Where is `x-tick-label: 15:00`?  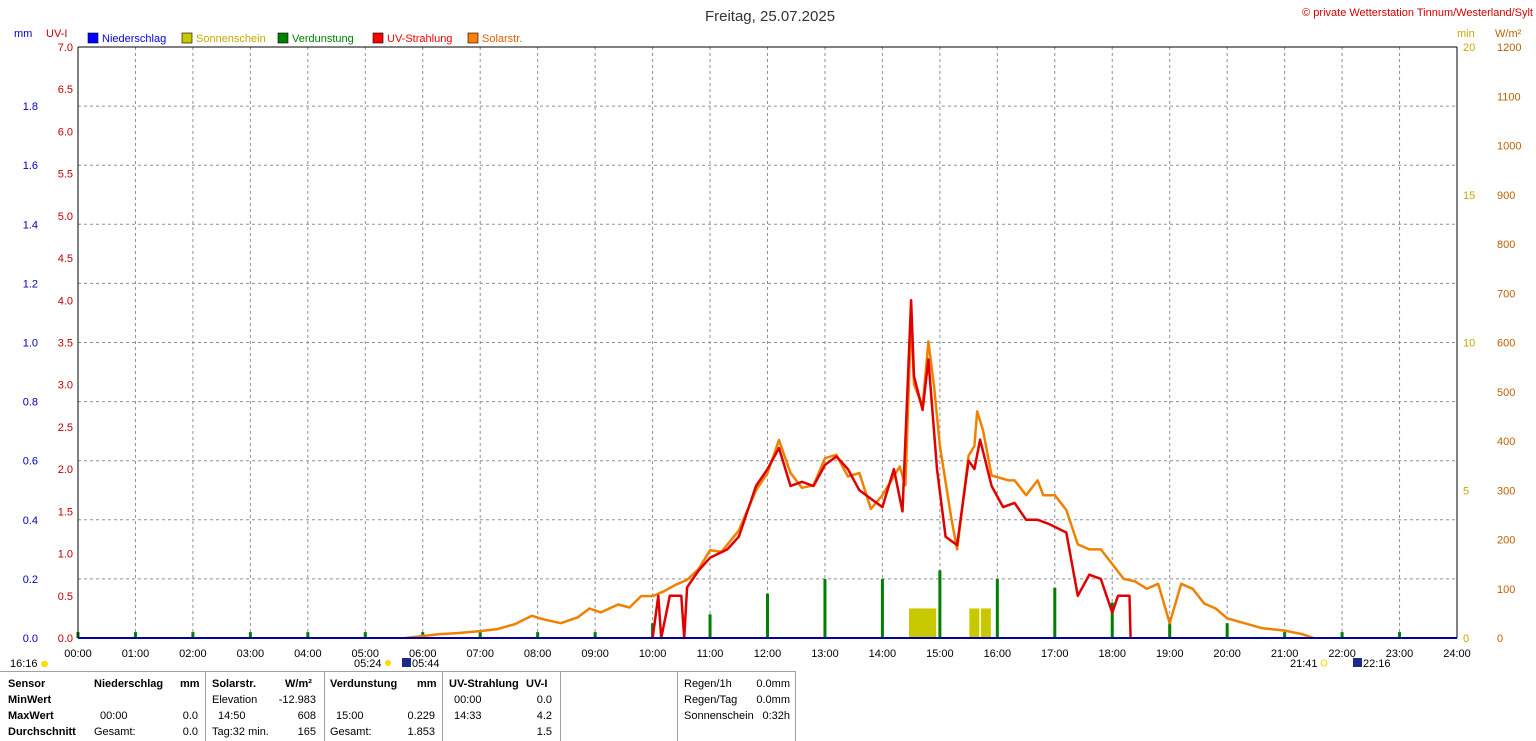
x-tick-label: 15:00 is located at coordinates (940, 654).